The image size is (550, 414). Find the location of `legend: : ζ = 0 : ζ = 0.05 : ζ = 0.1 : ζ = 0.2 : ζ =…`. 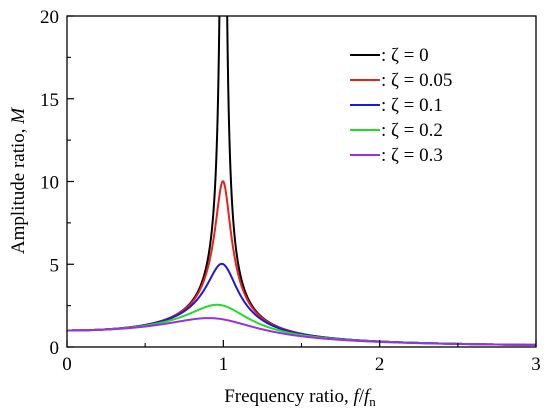

legend: : ζ = 0 : ζ = 0.05 : ζ = 0.1 : ζ = 0.2 : ζ =… is located at coordinates (401, 105).